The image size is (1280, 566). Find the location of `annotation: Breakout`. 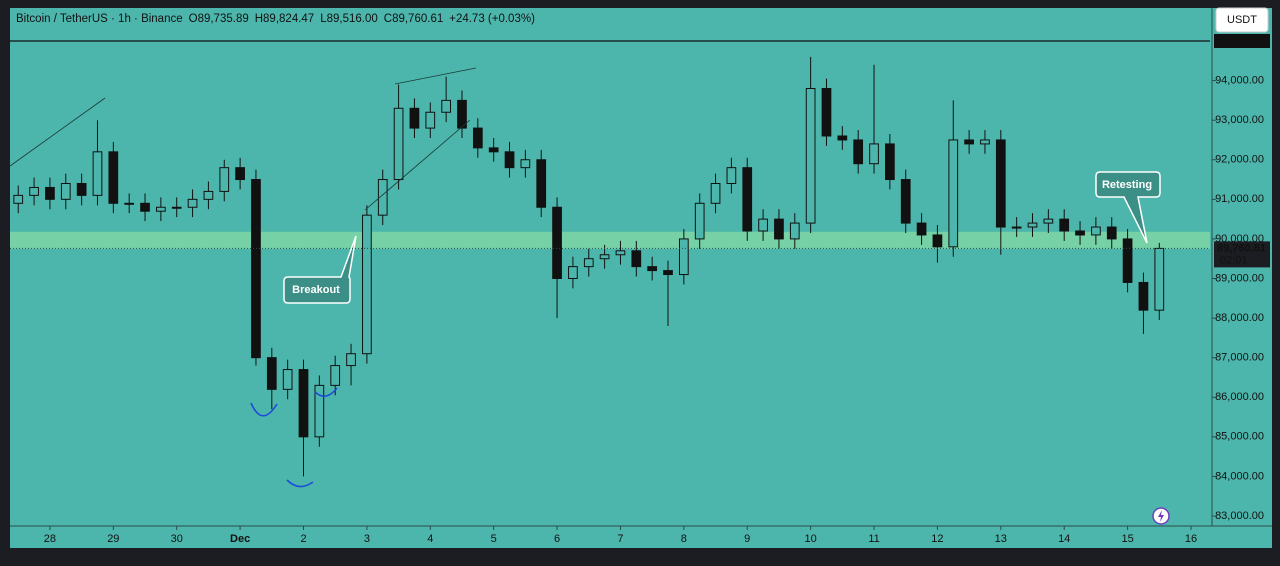

annotation: Breakout is located at coordinates (316, 290).